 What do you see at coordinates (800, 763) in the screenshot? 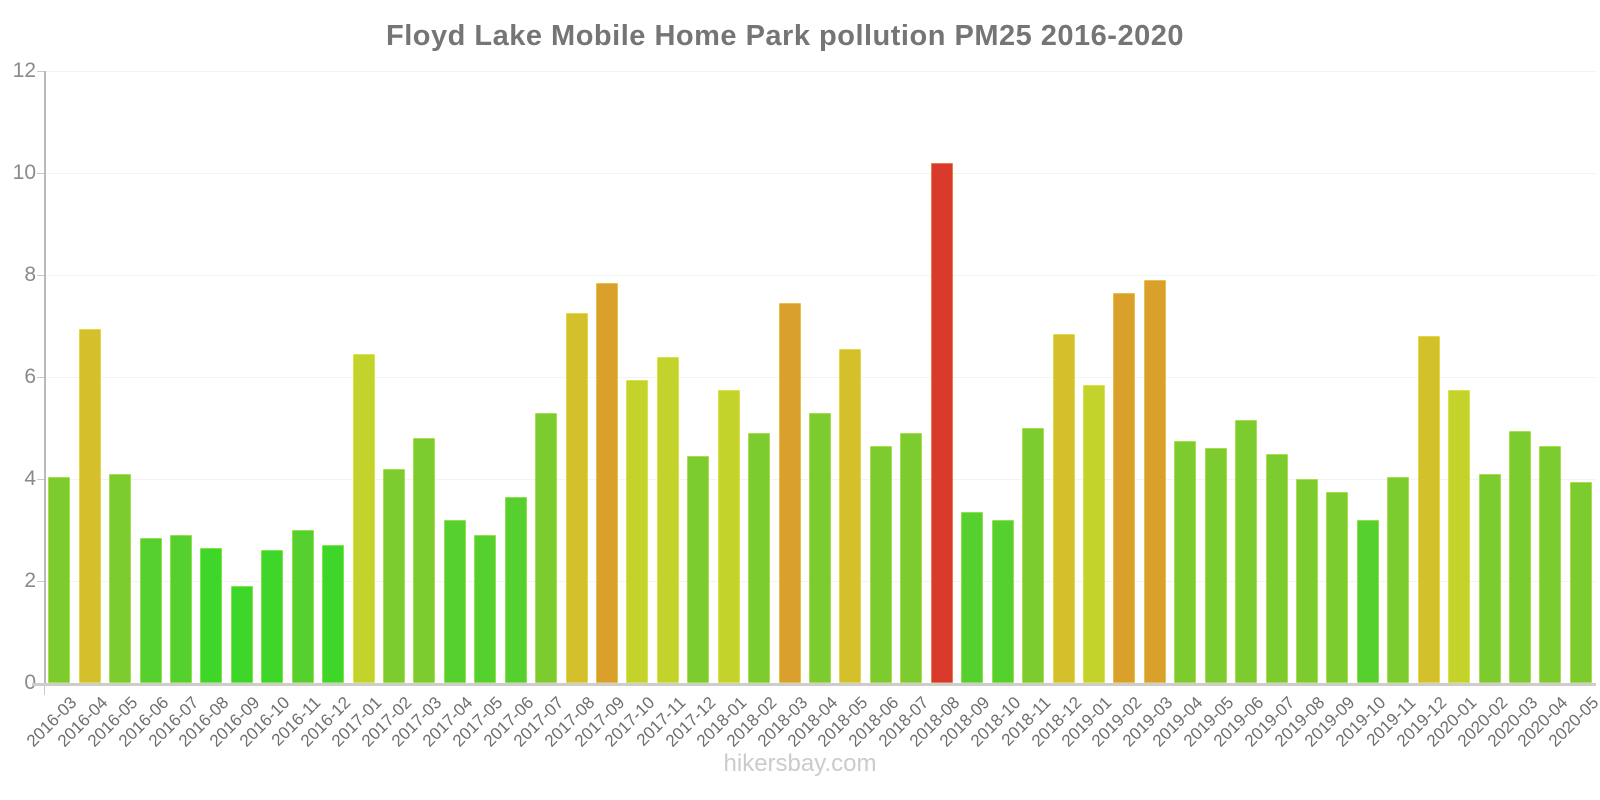
I see `watermark: hikersbay.com` at bounding box center [800, 763].